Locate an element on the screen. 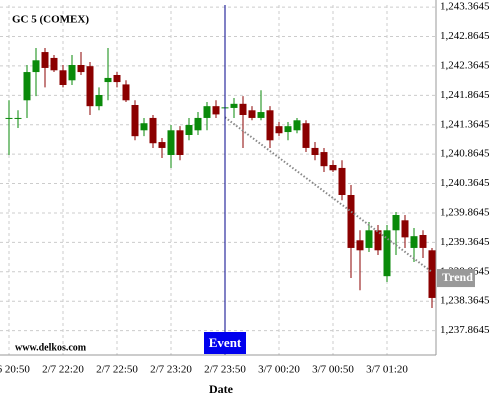  y-tick-label: 1,240.3645 is located at coordinates (465, 183).